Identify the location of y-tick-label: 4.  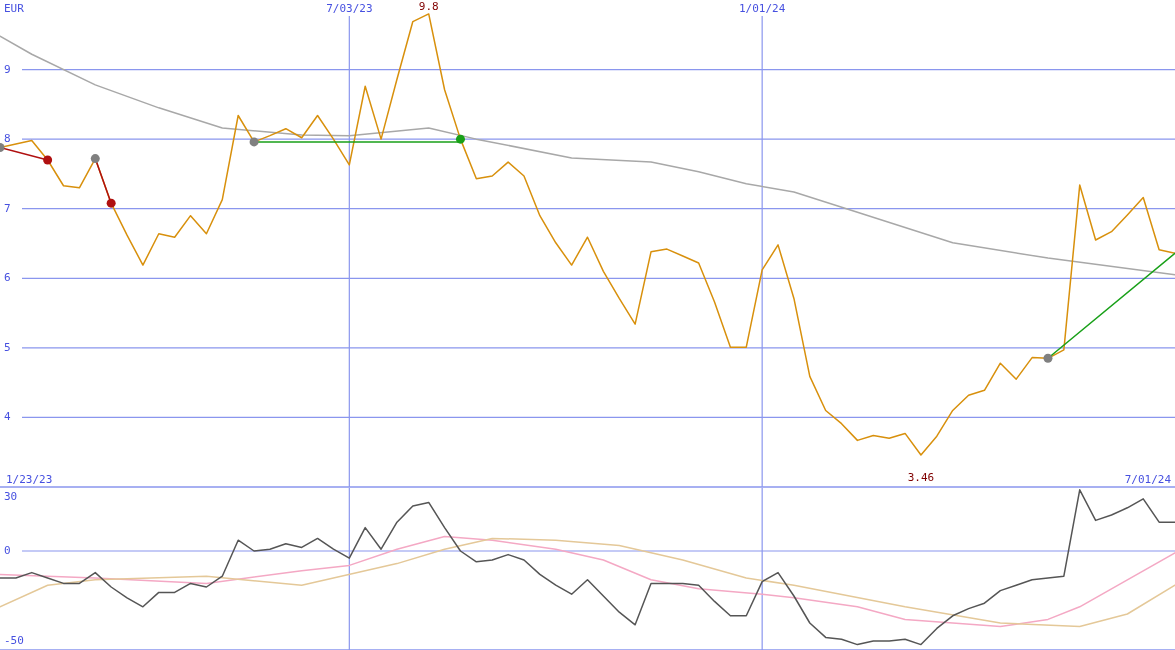
(7, 417).